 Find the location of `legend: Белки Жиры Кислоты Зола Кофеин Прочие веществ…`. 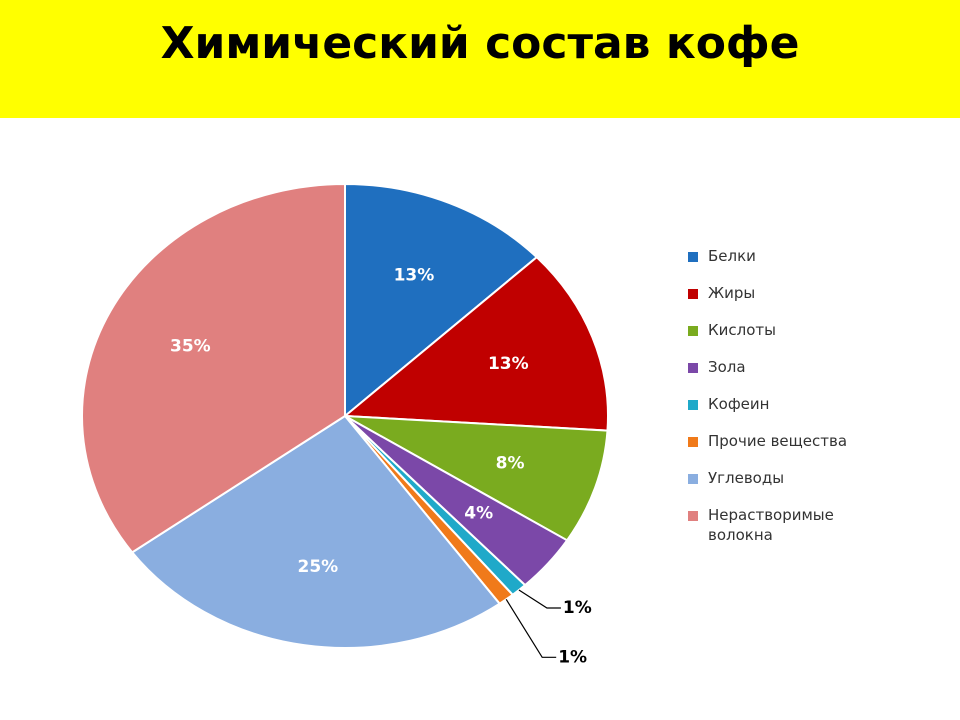

legend: Белки Жиры Кислоты Зола Кофеин Прочие веществ… is located at coordinates (788, 404).